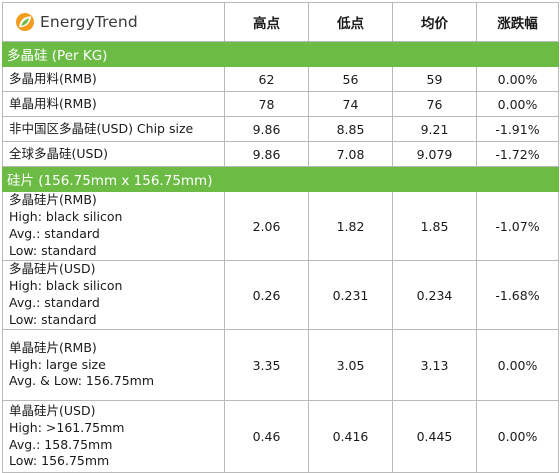 This screenshot has width=560, height=473. What do you see at coordinates (89, 22) in the screenshot?
I see `logo-text: EnergyTrend` at bounding box center [89, 22].